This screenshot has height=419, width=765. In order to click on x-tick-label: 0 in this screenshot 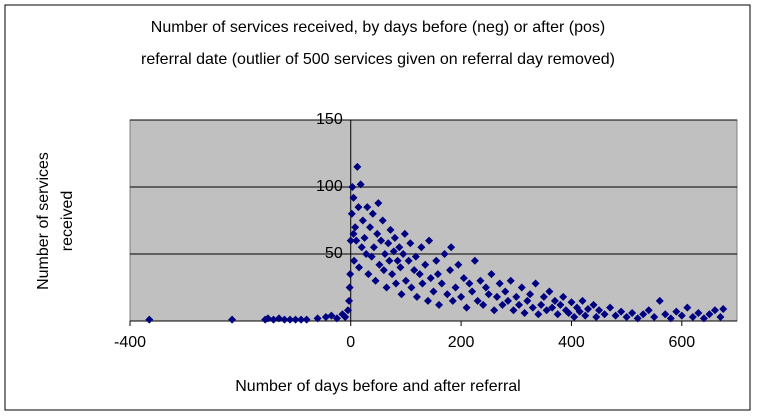, I will do `click(350, 342)`.